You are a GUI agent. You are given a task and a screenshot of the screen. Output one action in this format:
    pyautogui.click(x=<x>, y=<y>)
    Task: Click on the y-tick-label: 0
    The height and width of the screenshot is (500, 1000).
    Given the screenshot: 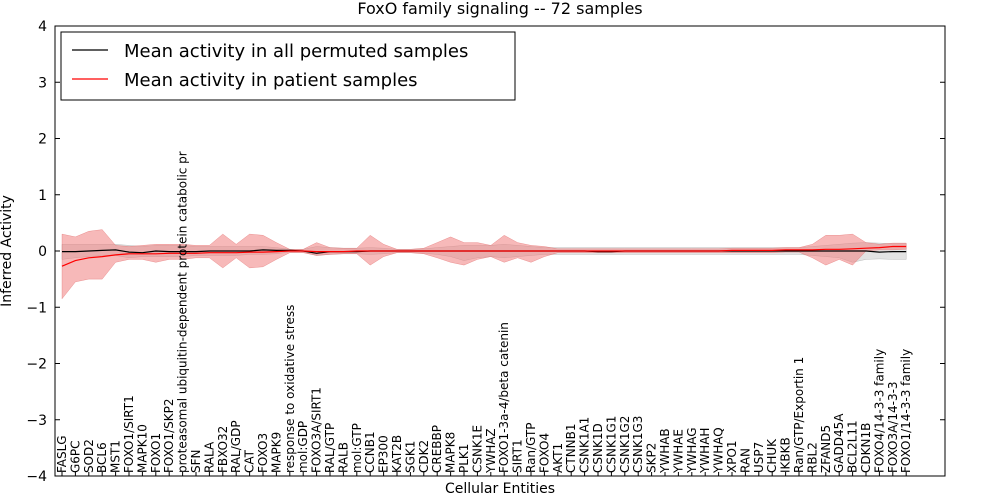 What is the action you would take?
    pyautogui.click(x=42, y=252)
    